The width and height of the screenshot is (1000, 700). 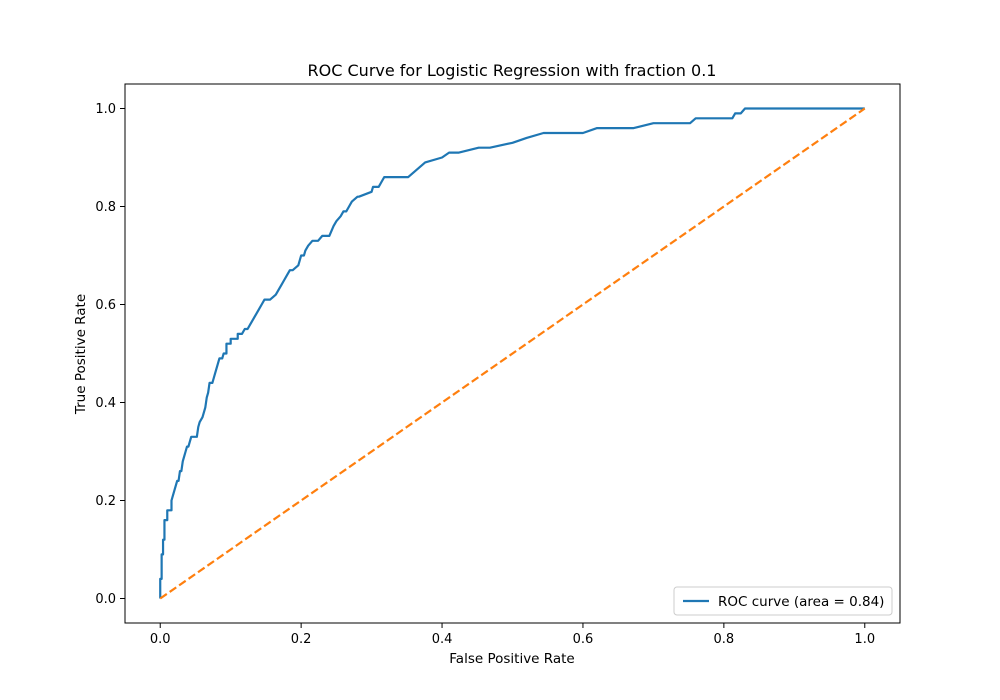 I want to click on y-tick-label: 1.0, so click(x=105, y=109).